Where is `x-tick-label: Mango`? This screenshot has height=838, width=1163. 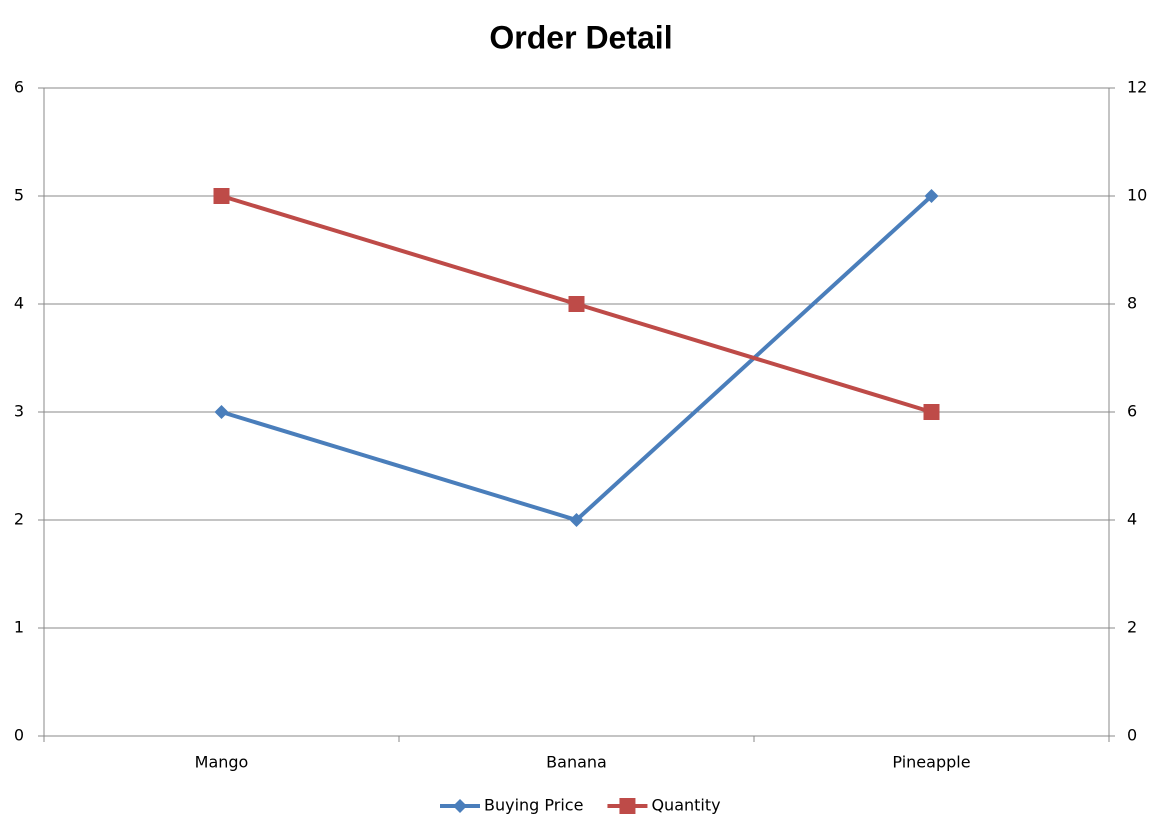 x-tick-label: Mango is located at coordinates (222, 762).